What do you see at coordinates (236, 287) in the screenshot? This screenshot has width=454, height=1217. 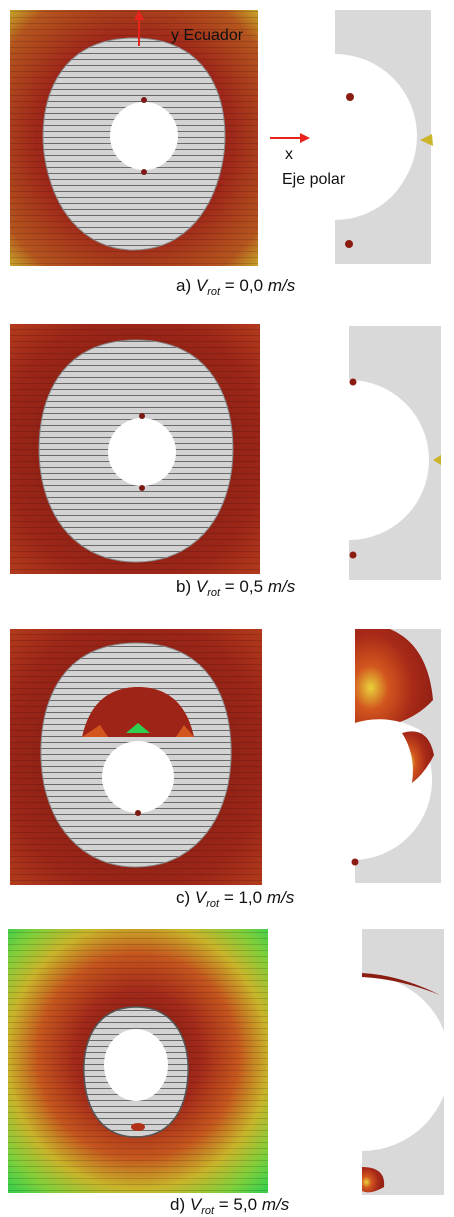 I see `caption-a: a) Vrot = 0,0 m/s` at bounding box center [236, 287].